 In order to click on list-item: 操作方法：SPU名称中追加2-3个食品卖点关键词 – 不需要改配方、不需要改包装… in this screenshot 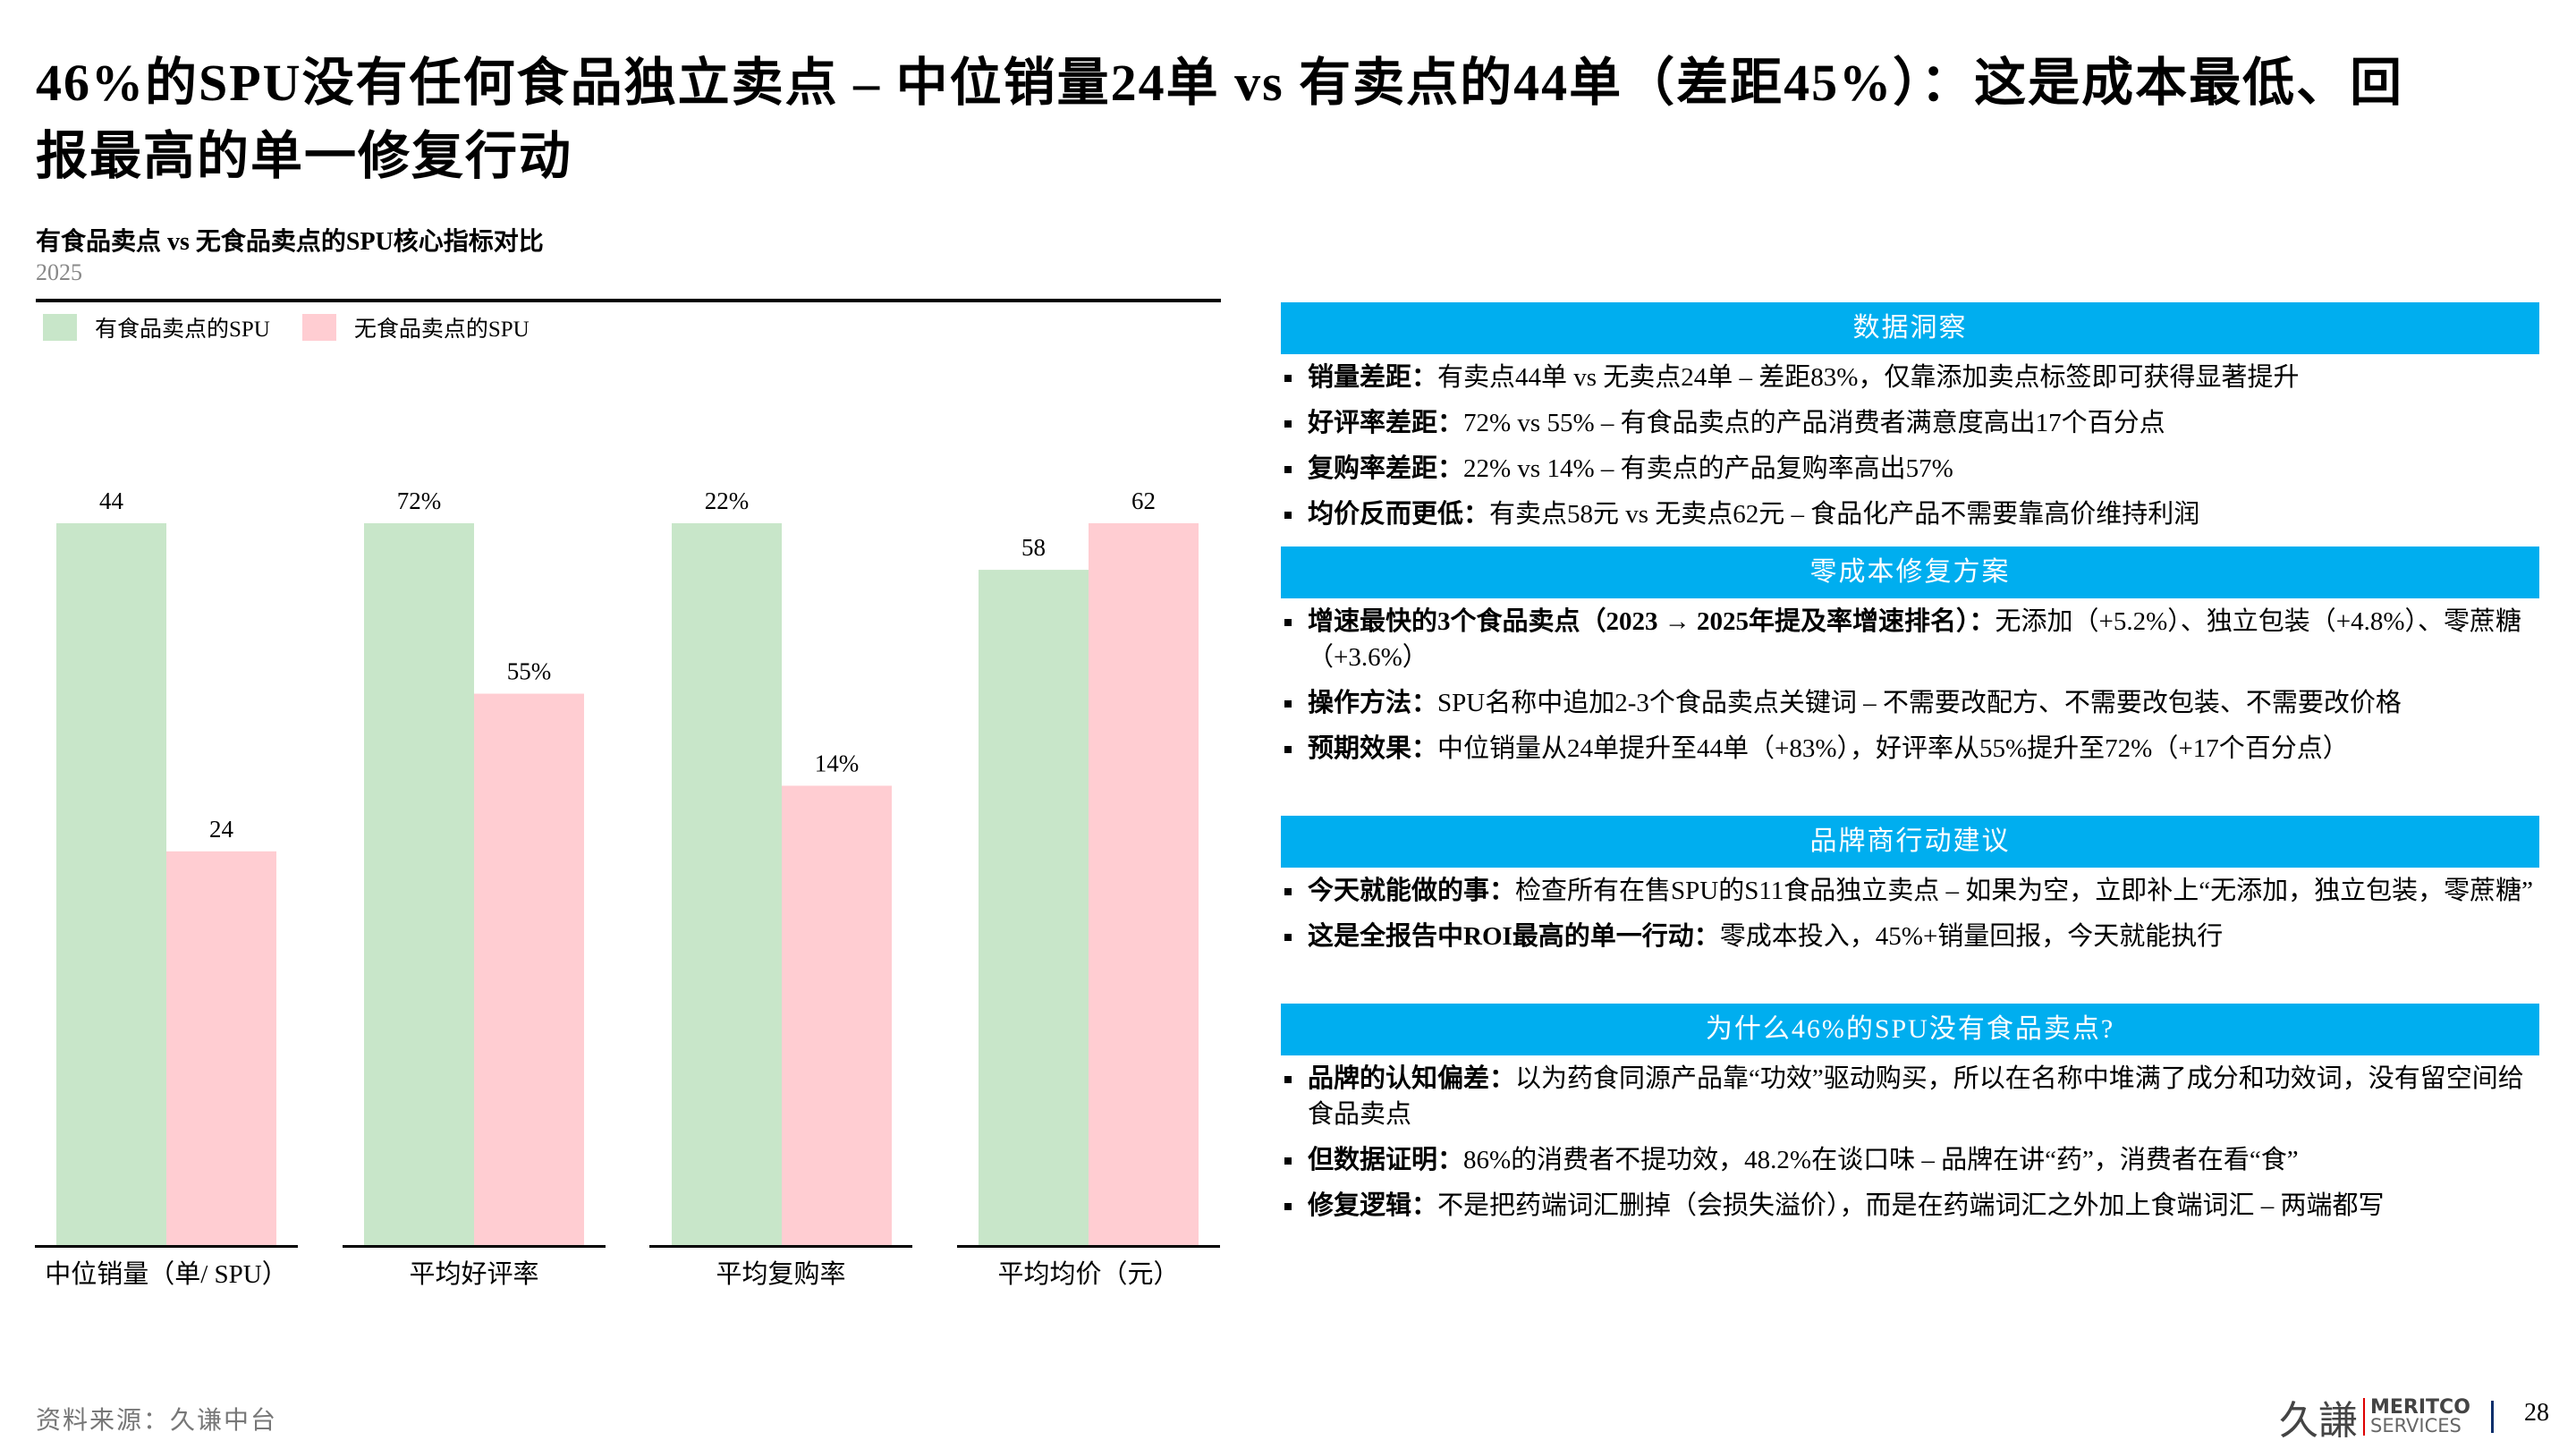, I will do `click(1910, 703)`.